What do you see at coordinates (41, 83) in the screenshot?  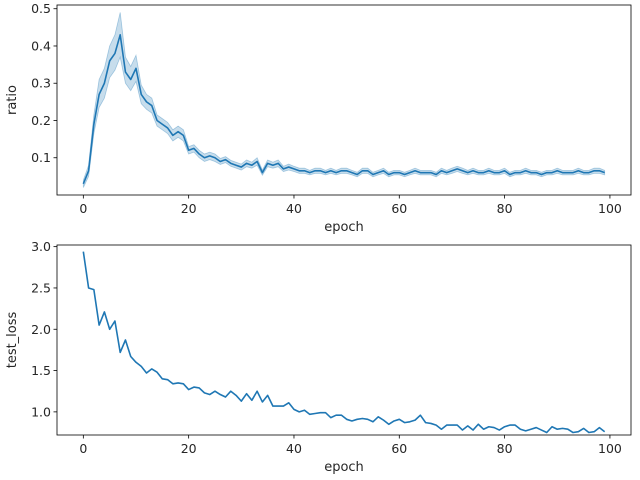 I see `y-tick-label: 0.3` at bounding box center [41, 83].